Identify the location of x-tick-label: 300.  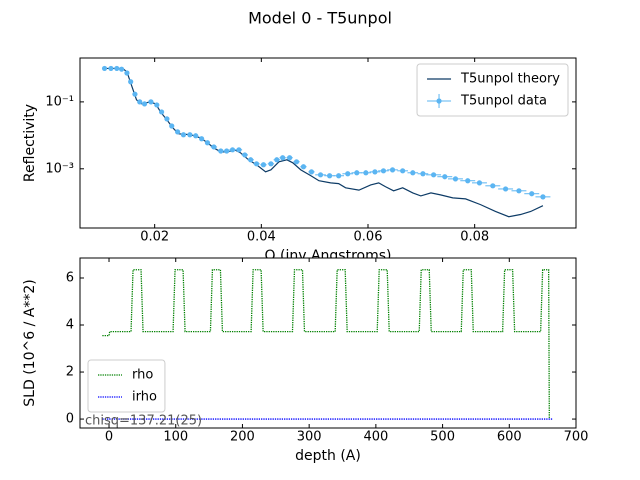
(309, 437).